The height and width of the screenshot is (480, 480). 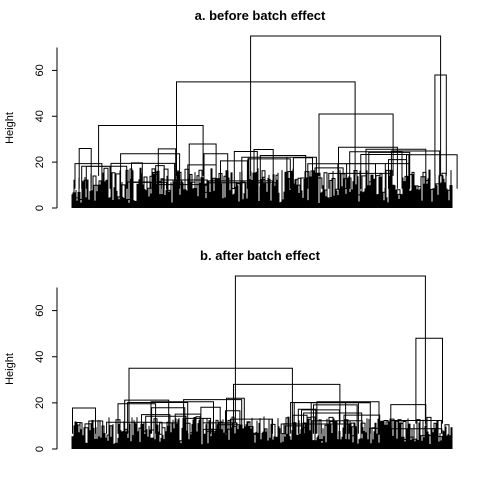 I want to click on panel-b-y-tick-label: 20, so click(x=40, y=403).